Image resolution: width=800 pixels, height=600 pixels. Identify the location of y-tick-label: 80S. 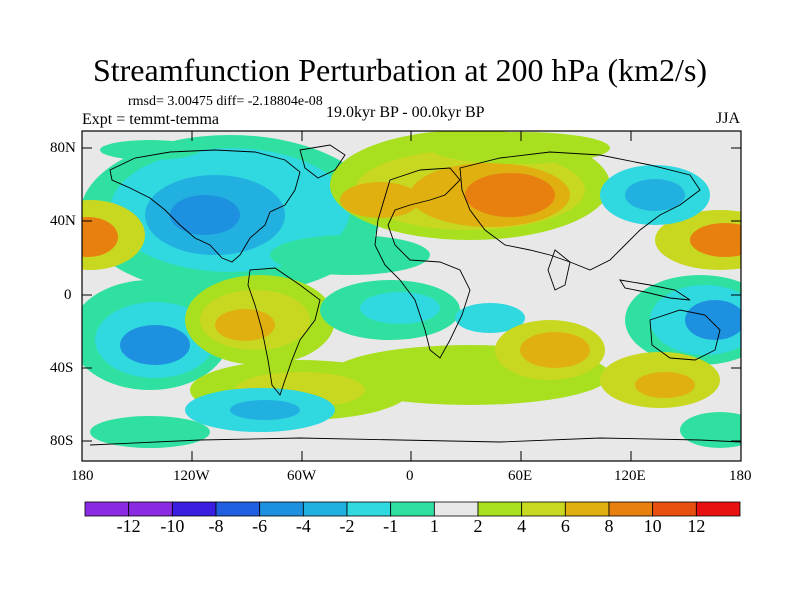
(62, 441).